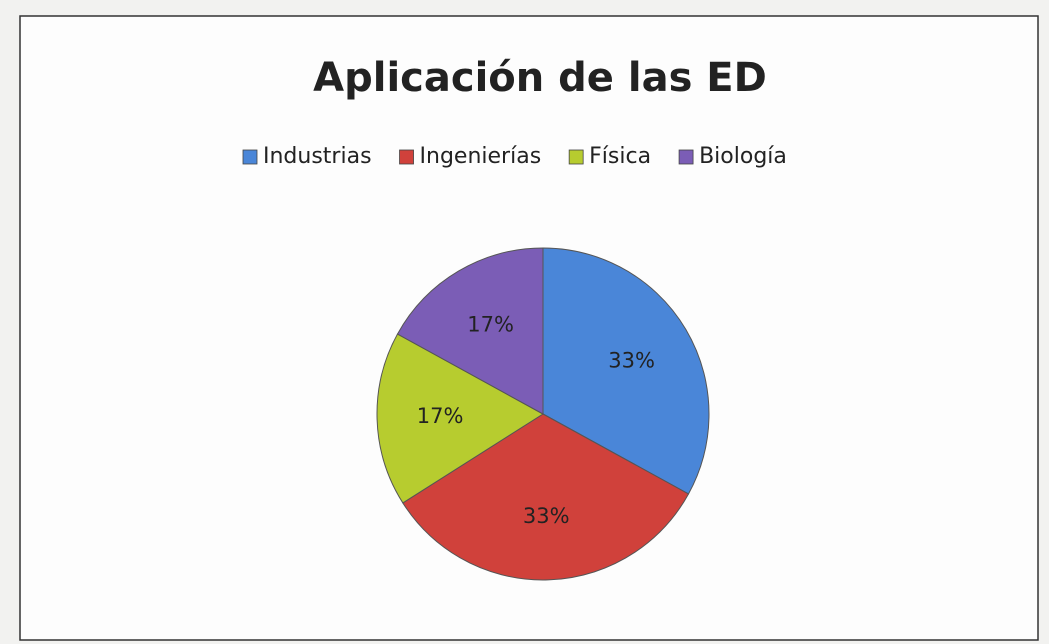  What do you see at coordinates (743, 156) in the screenshot?
I see `legend-label: Biología` at bounding box center [743, 156].